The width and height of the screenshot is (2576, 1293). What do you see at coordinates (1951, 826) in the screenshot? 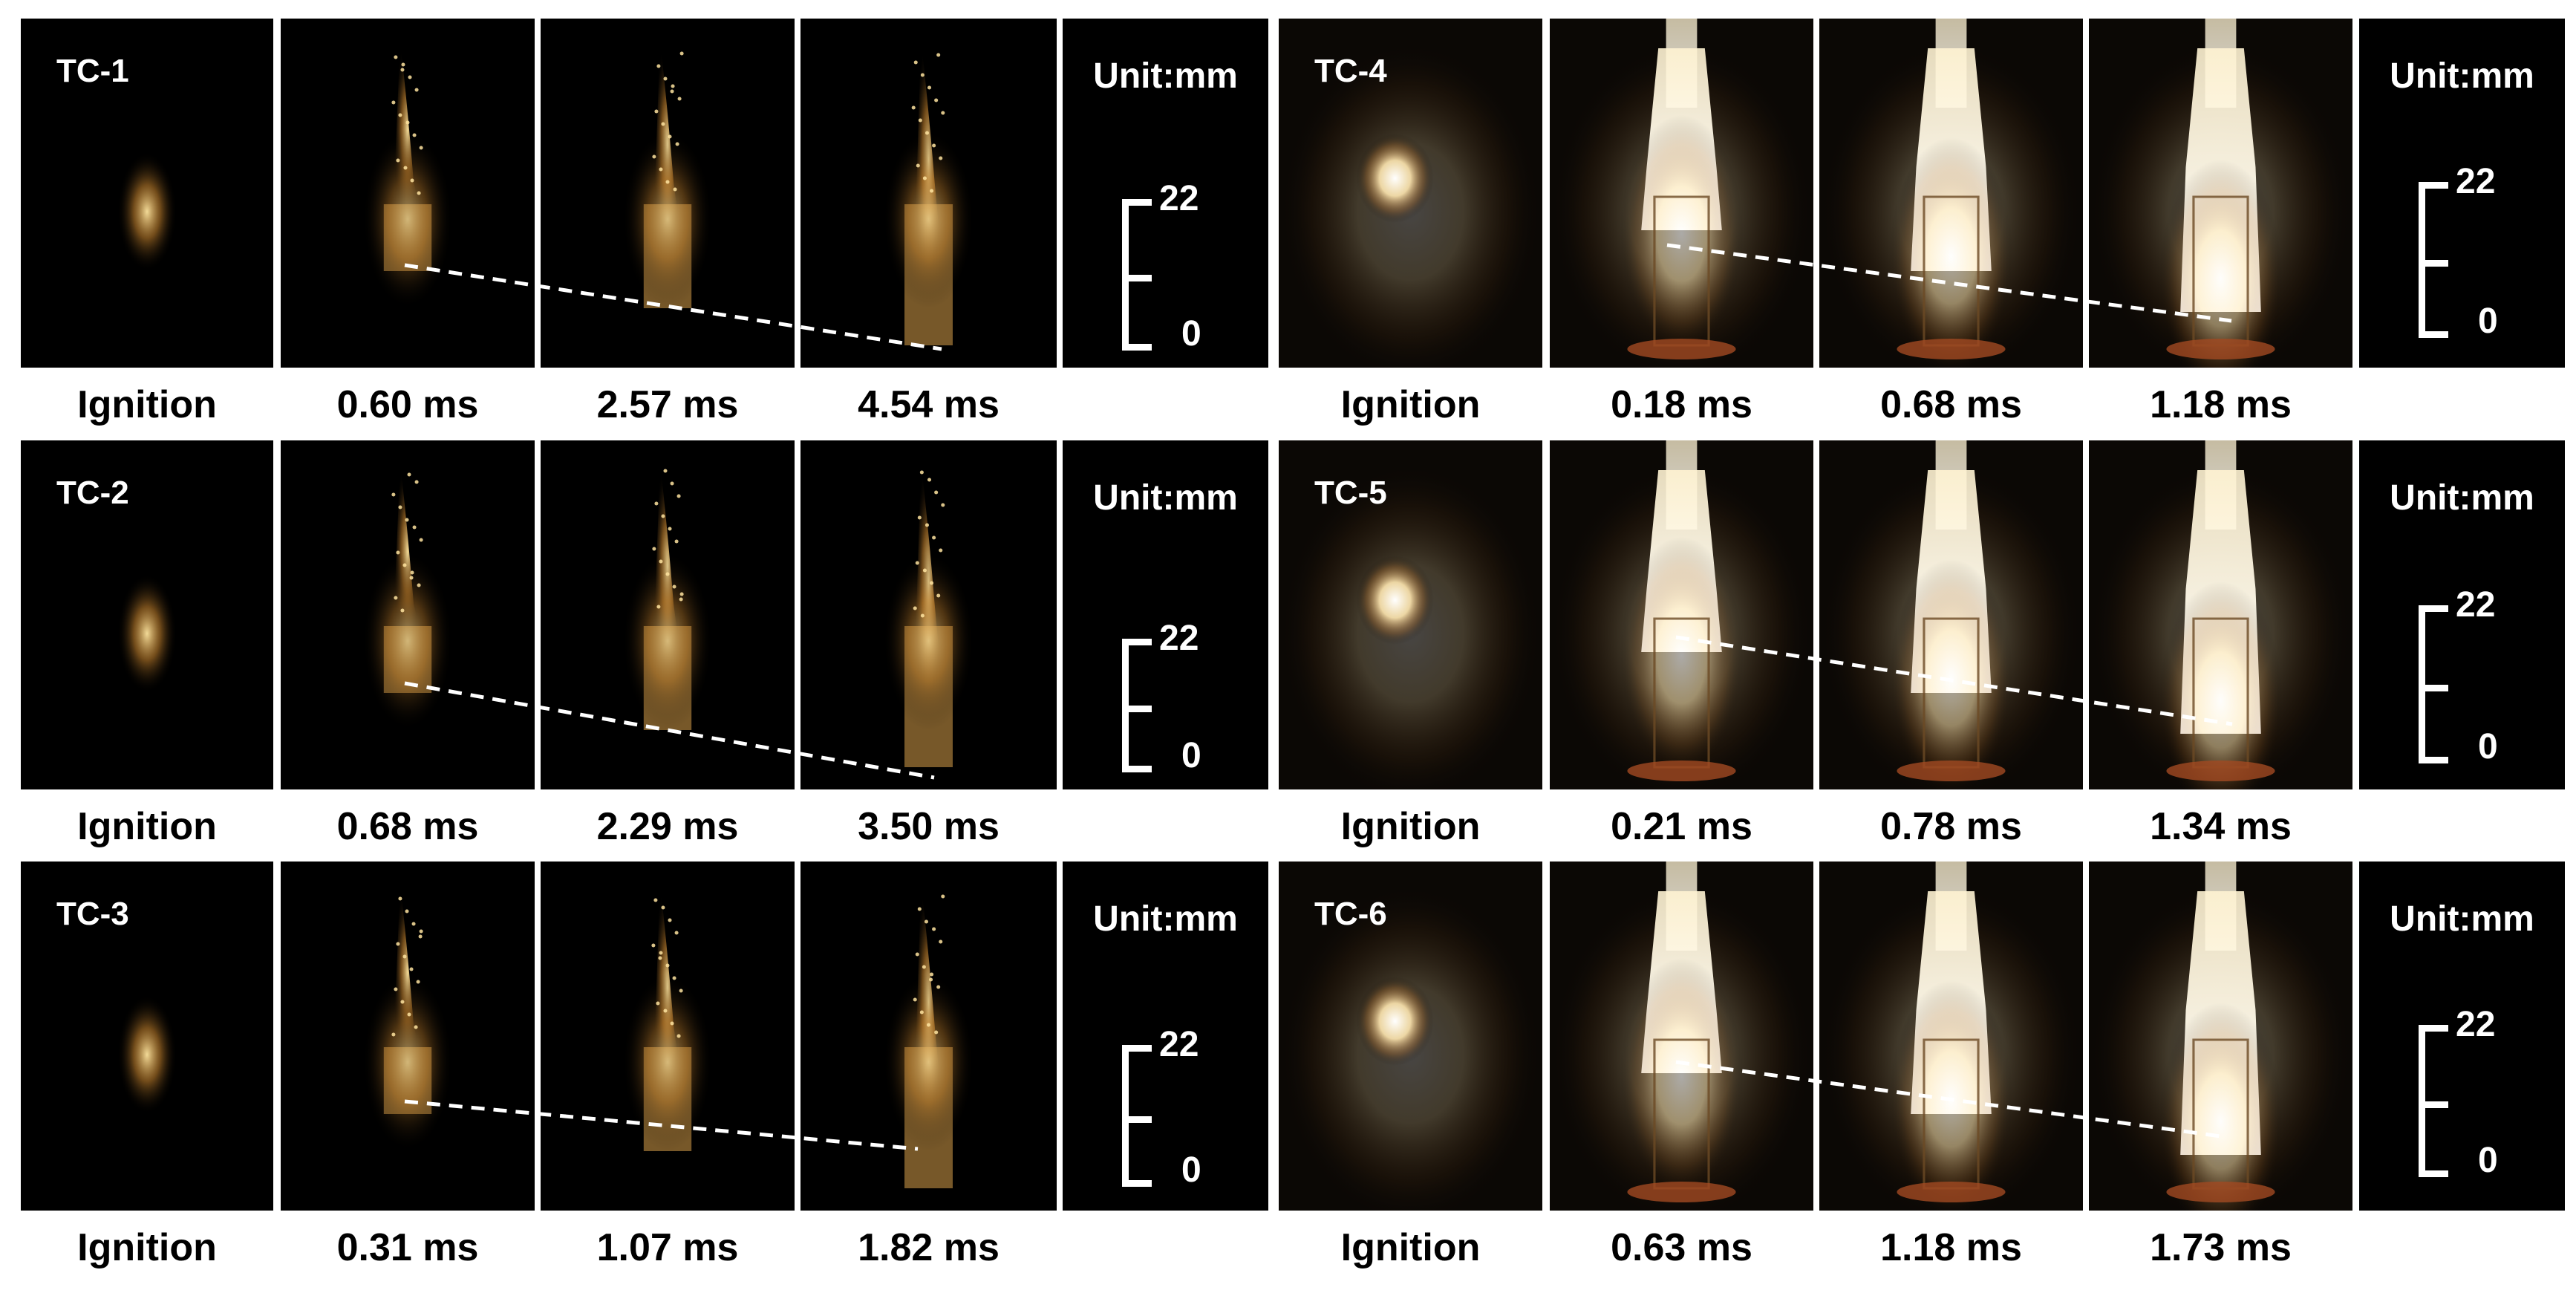
I see `frame-time-caption: 0.78 ms` at bounding box center [1951, 826].